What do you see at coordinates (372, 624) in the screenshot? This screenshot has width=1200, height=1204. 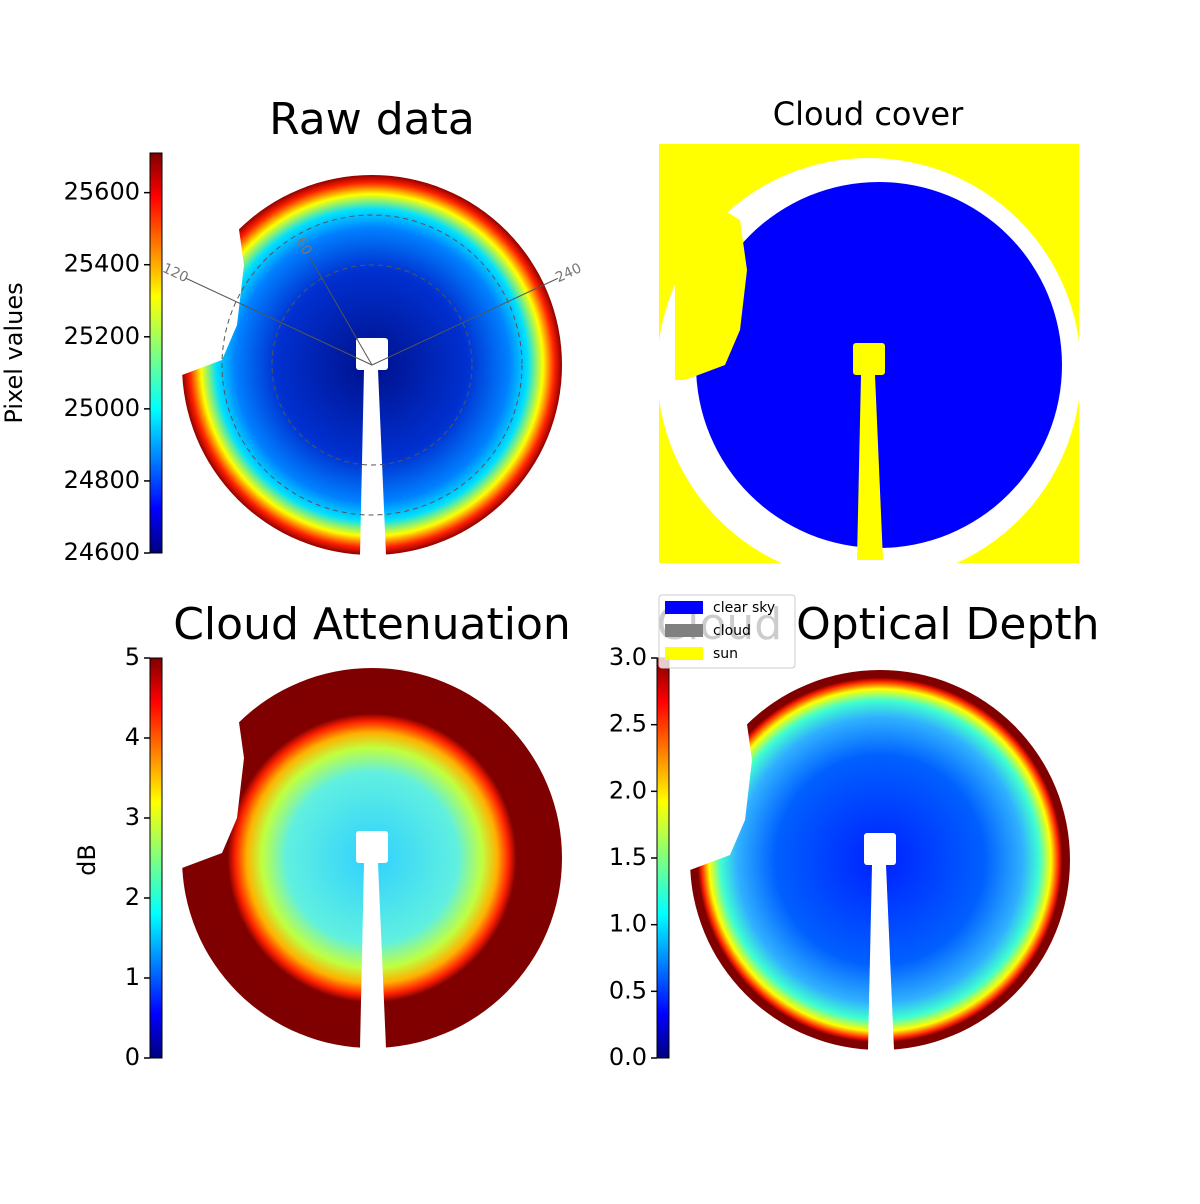 I see `panel-title: Cloud Attenuation` at bounding box center [372, 624].